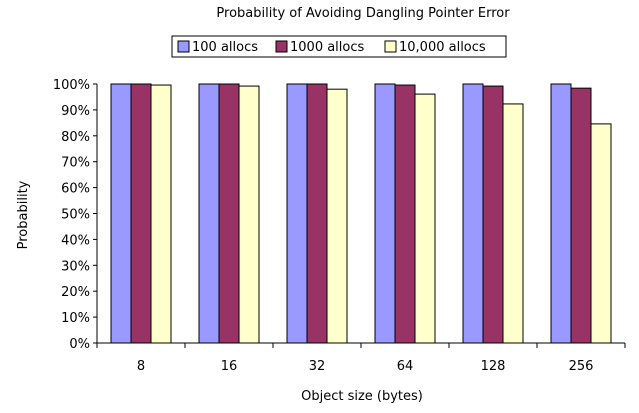 The height and width of the screenshot is (413, 639). Describe the element at coordinates (75, 137) in the screenshot. I see `y-tick-label: 80%` at that location.